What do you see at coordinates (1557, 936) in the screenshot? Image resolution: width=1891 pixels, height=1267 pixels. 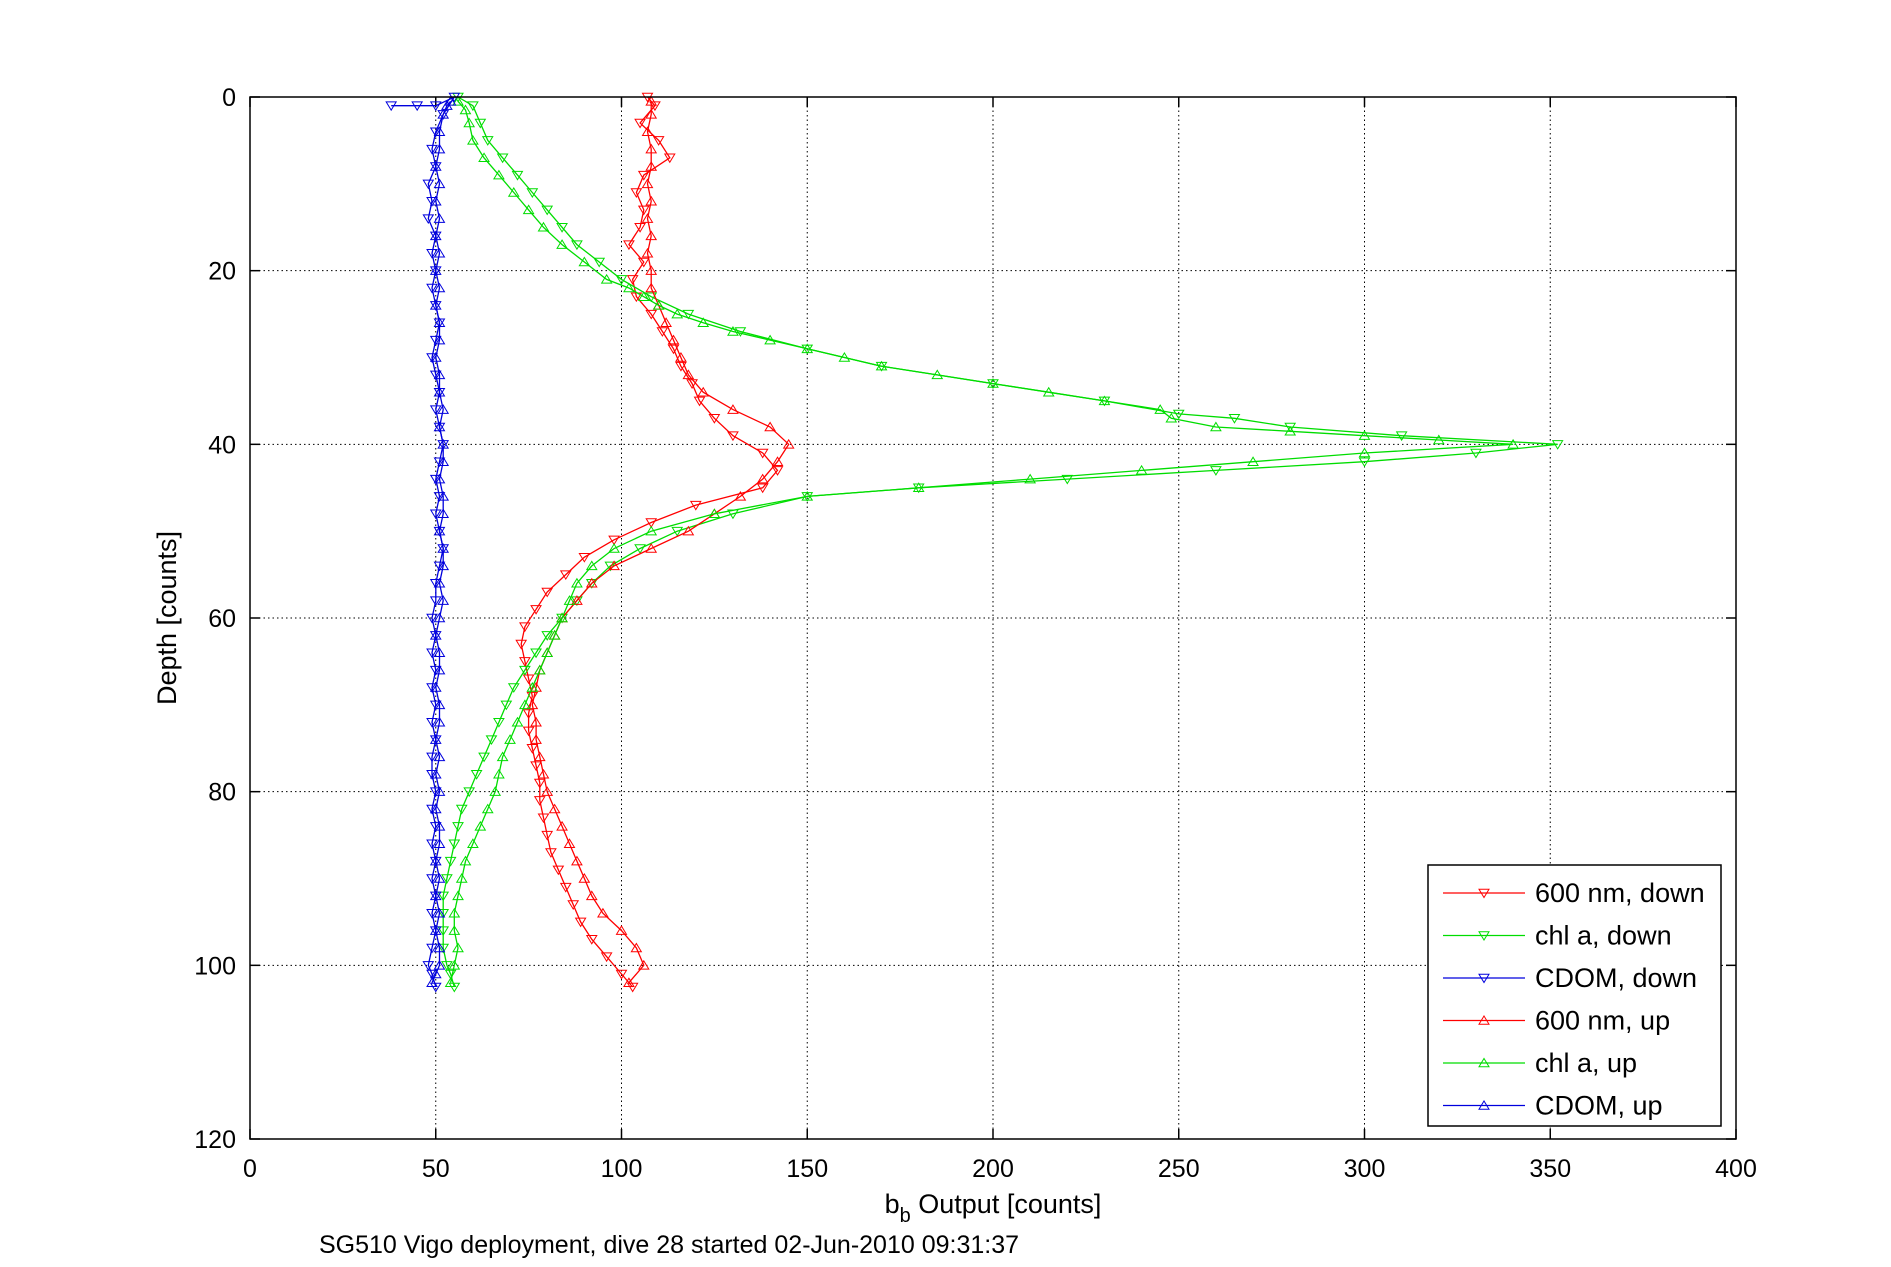 I see `legend-item-1: chl a, down` at bounding box center [1557, 936].